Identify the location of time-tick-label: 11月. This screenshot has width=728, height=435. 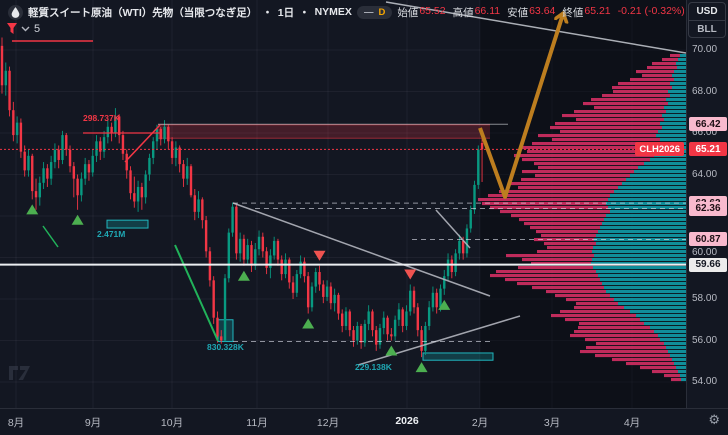
(257, 423).